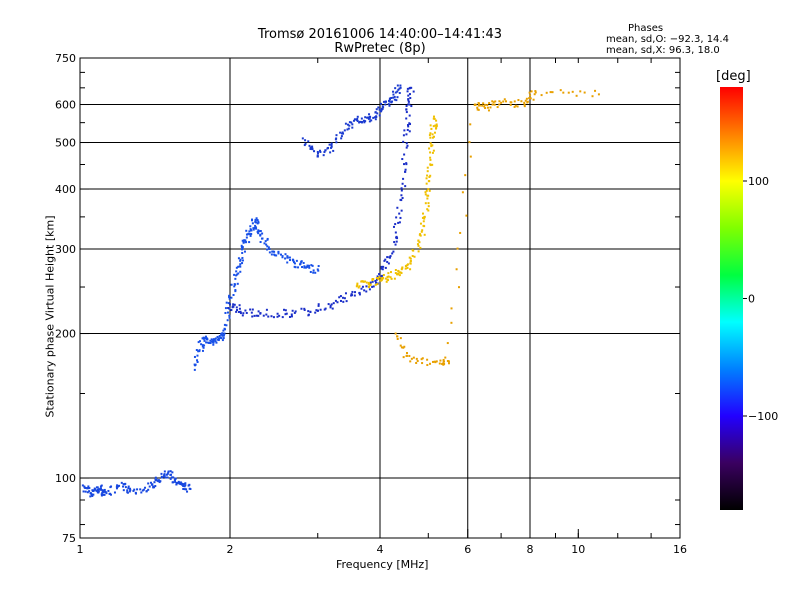 The width and height of the screenshot is (800, 600). What do you see at coordinates (680, 549) in the screenshot?
I see `x-tick-label: 16` at bounding box center [680, 549].